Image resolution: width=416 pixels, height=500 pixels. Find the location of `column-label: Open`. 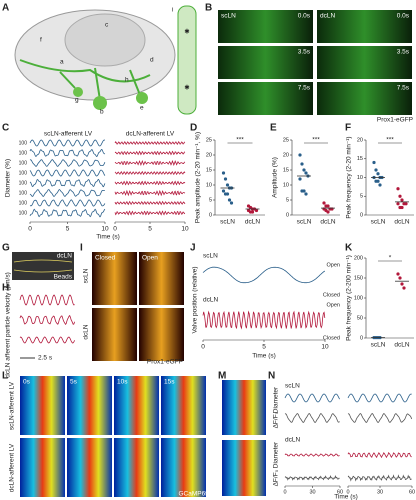

column-label: Open is located at coordinates (150, 258).